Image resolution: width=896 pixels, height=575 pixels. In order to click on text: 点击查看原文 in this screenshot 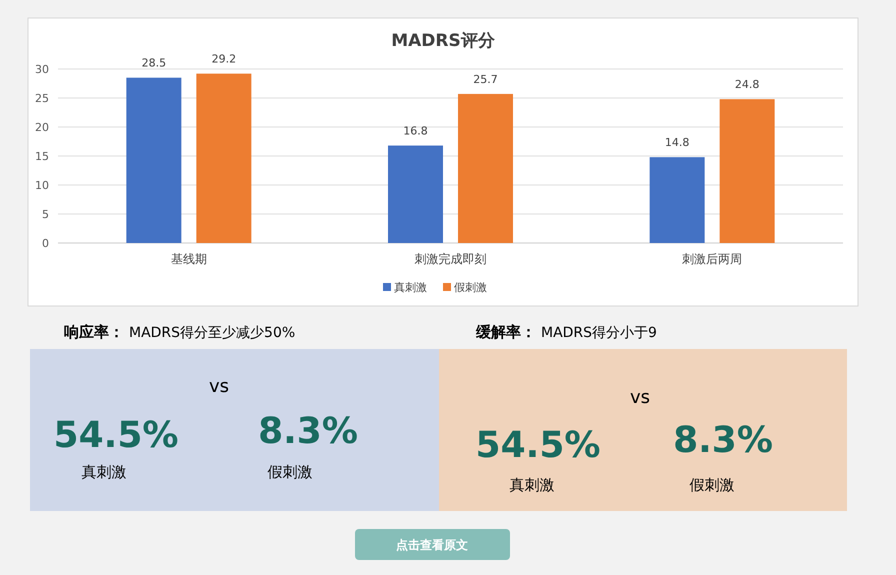, I will do `click(432, 545)`.